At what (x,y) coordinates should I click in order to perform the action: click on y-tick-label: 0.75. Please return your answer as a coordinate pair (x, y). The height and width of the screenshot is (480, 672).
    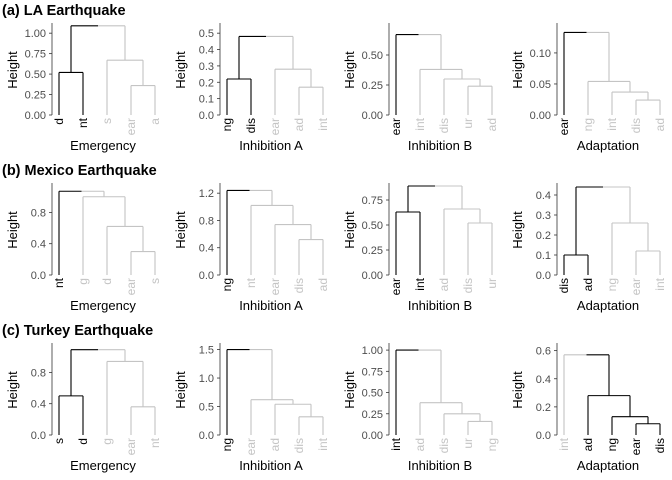
    Looking at the image, I should click on (372, 372).